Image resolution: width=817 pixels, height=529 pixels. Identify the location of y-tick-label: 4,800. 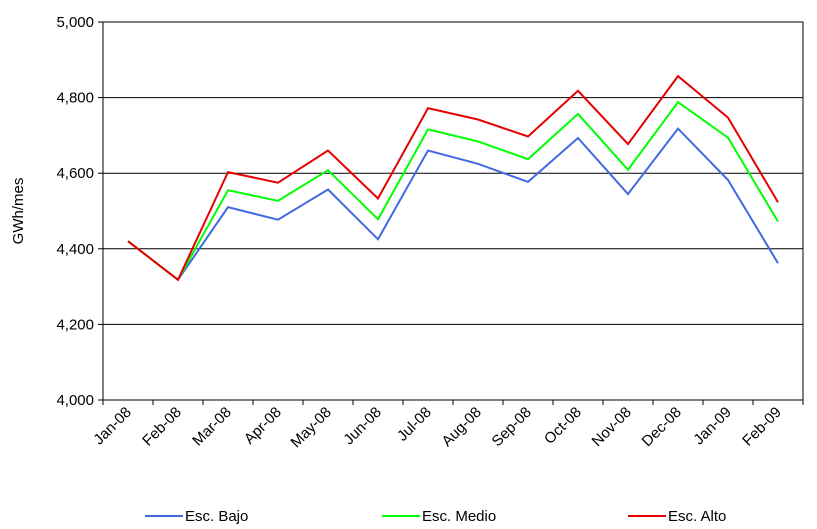
(75, 98).